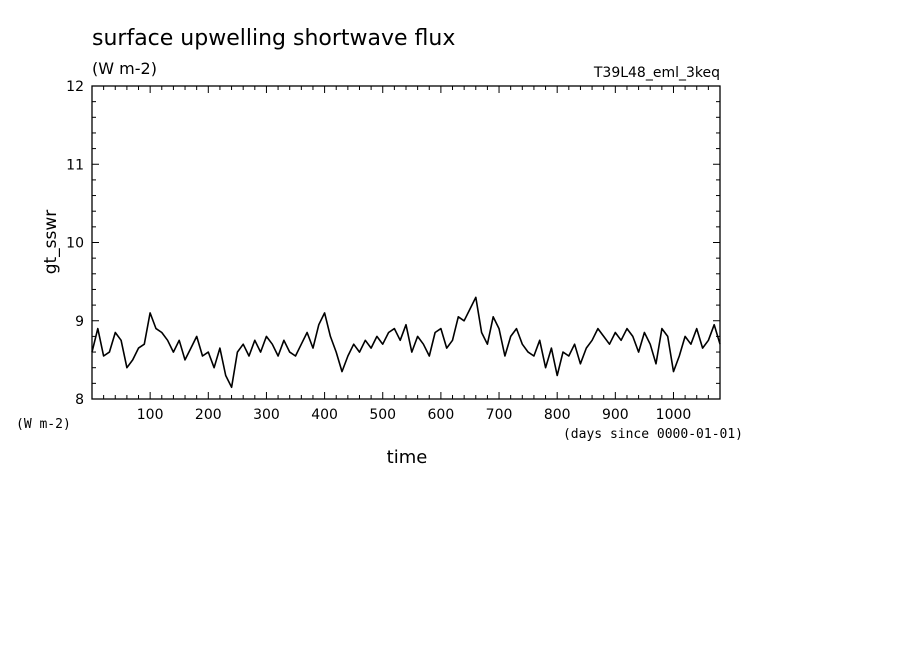  I want to click on y-tick-labels: 8 9 10 11 12, so click(75, 243).